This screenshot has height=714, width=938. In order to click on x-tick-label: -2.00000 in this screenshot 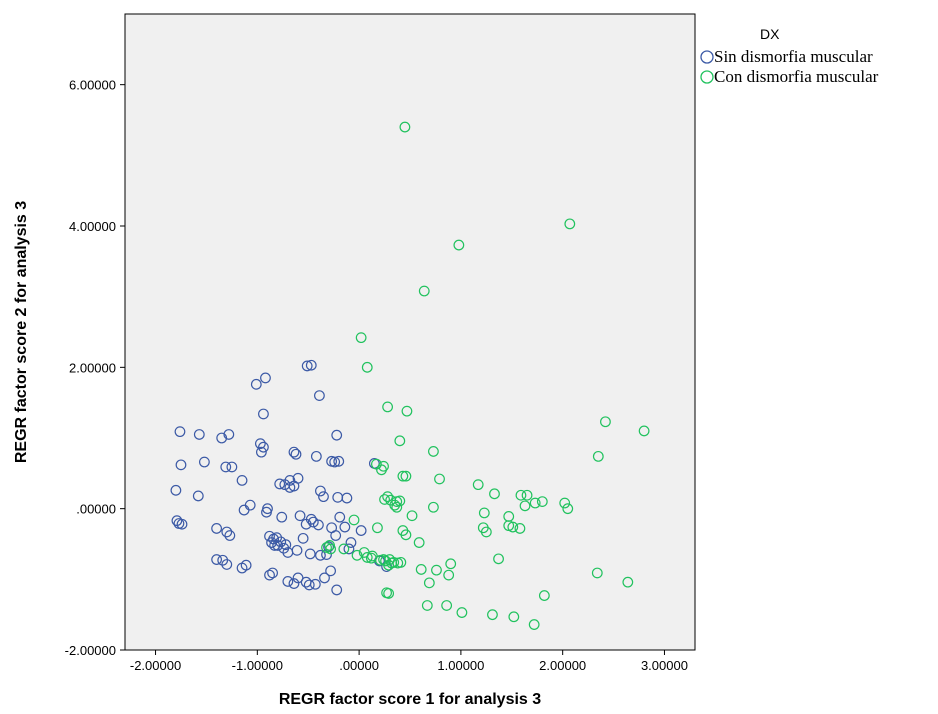, I will do `click(155, 665)`.